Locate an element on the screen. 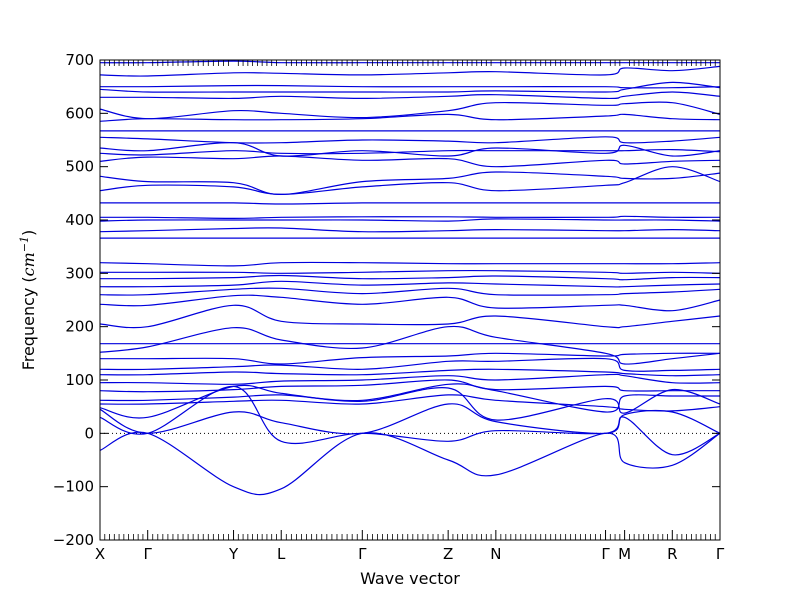 The image size is (800, 600). x-tick-label-0: X is located at coordinates (100, 554).